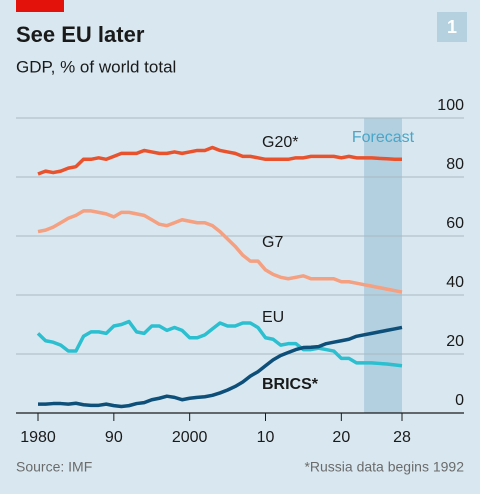 This screenshot has width=480, height=494. What do you see at coordinates (40, 6) in the screenshot?
I see `red-tag` at bounding box center [40, 6].